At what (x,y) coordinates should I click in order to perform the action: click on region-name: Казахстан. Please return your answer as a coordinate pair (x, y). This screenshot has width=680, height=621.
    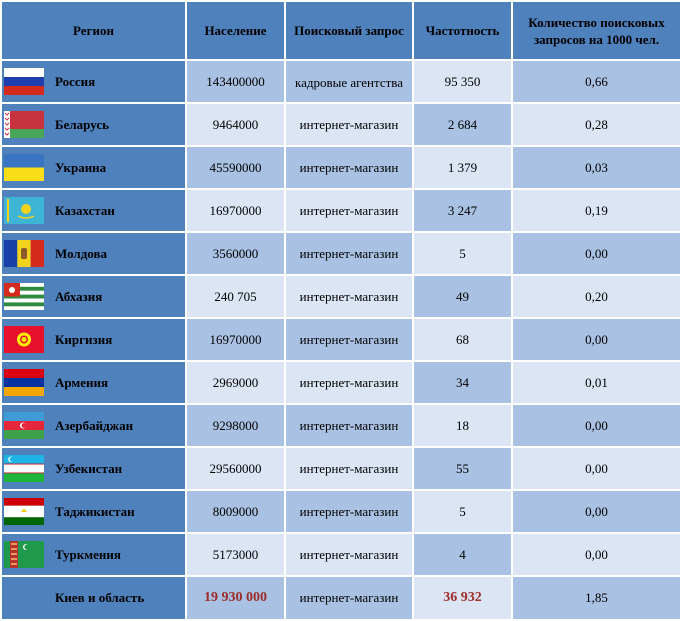
    Looking at the image, I should click on (85, 210).